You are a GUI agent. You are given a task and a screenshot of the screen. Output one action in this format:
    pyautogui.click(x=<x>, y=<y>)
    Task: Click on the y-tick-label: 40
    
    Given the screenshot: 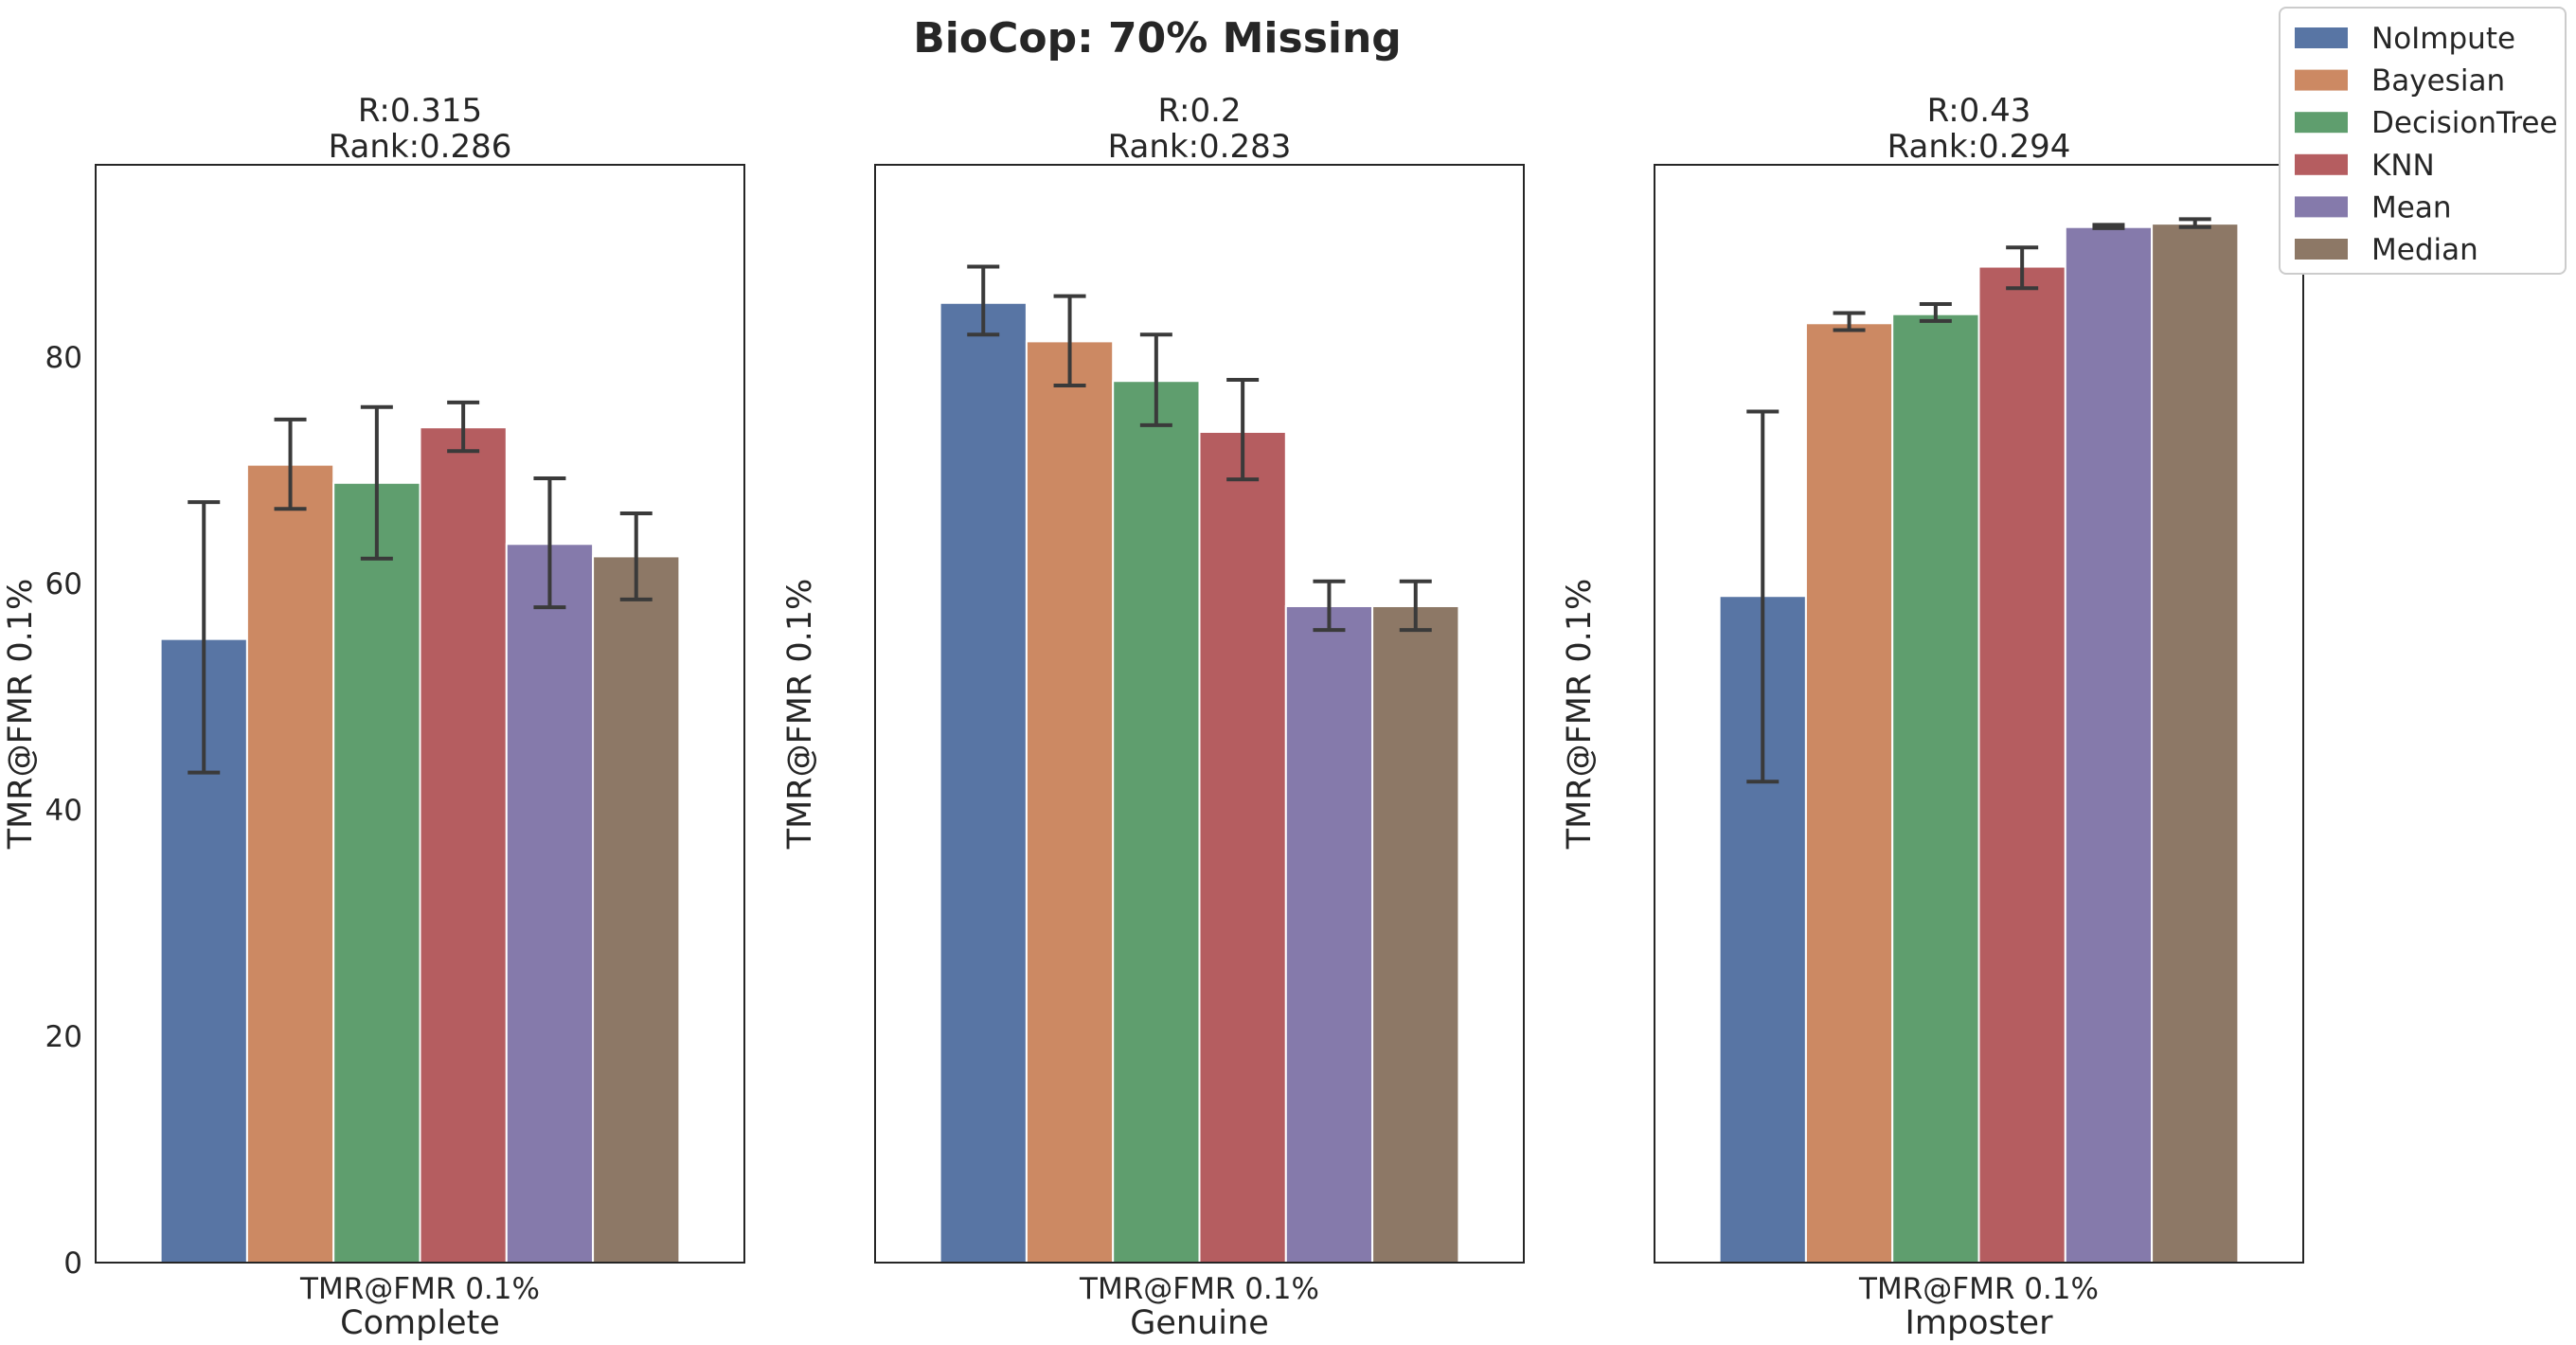 What is the action you would take?
    pyautogui.click(x=63, y=811)
    